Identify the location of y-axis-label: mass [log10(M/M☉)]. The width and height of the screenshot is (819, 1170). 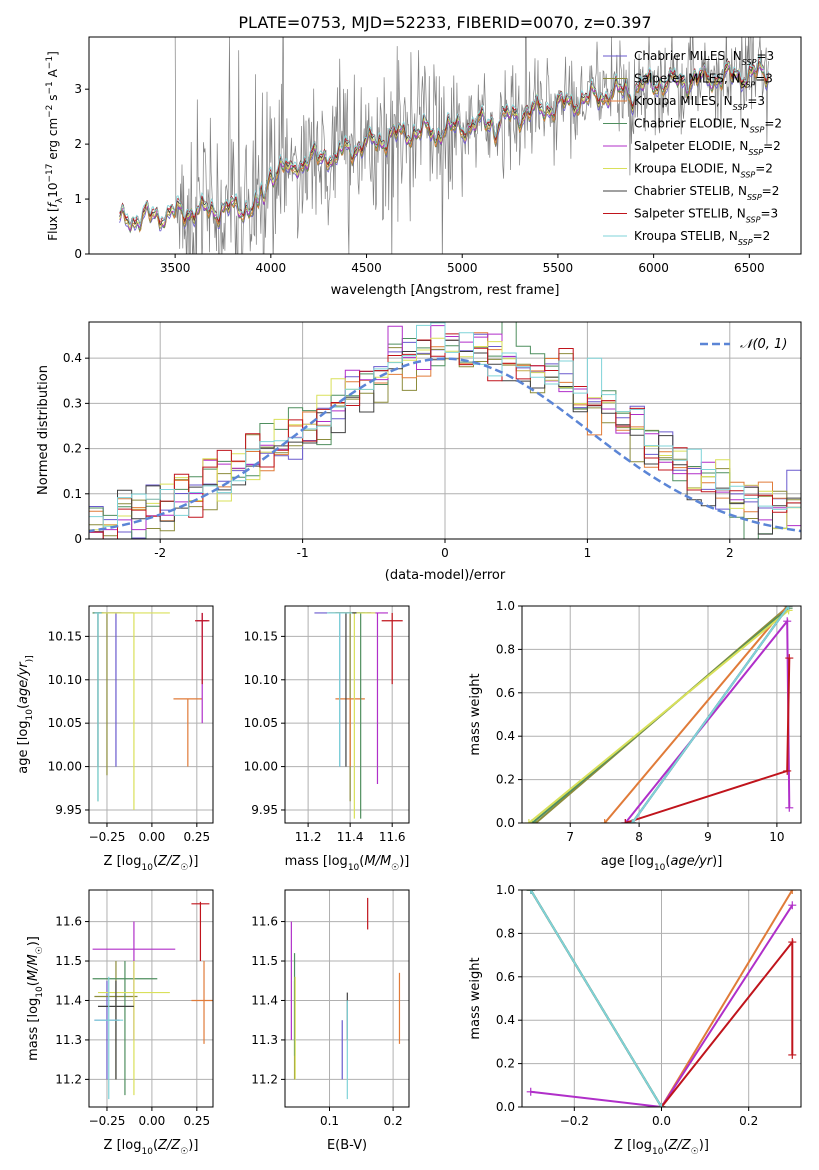
(35, 998).